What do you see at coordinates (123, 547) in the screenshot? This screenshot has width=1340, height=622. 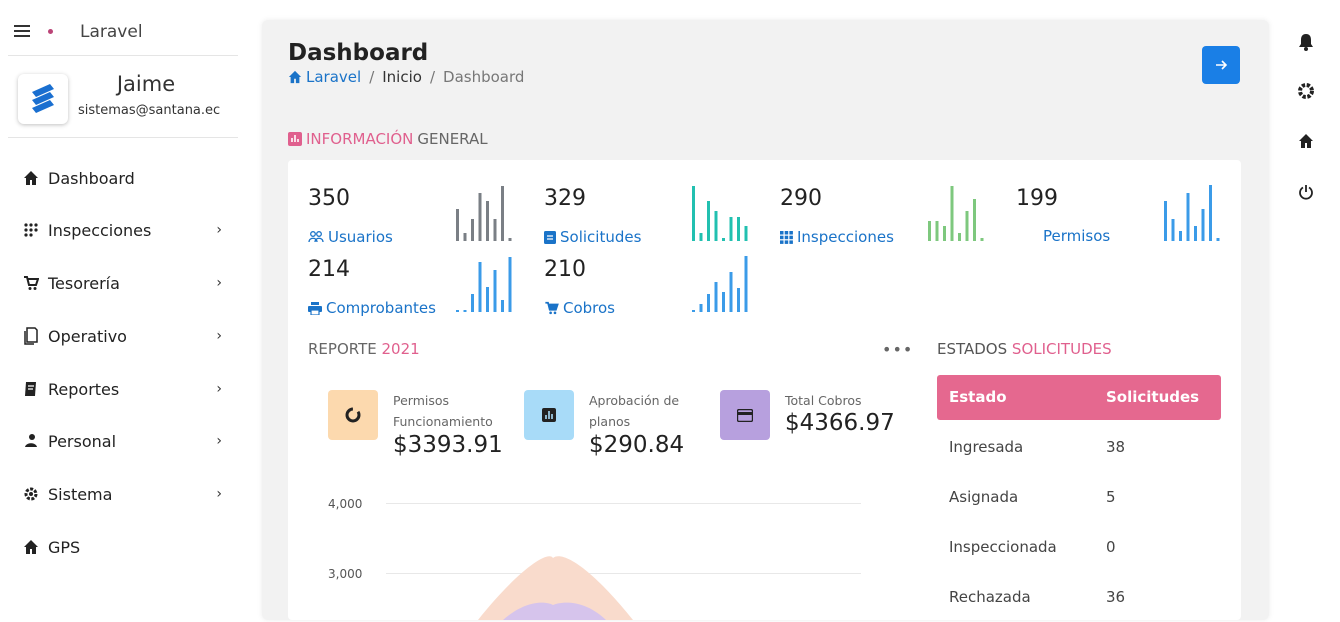 I see `nav-item-gps: GPS` at bounding box center [123, 547].